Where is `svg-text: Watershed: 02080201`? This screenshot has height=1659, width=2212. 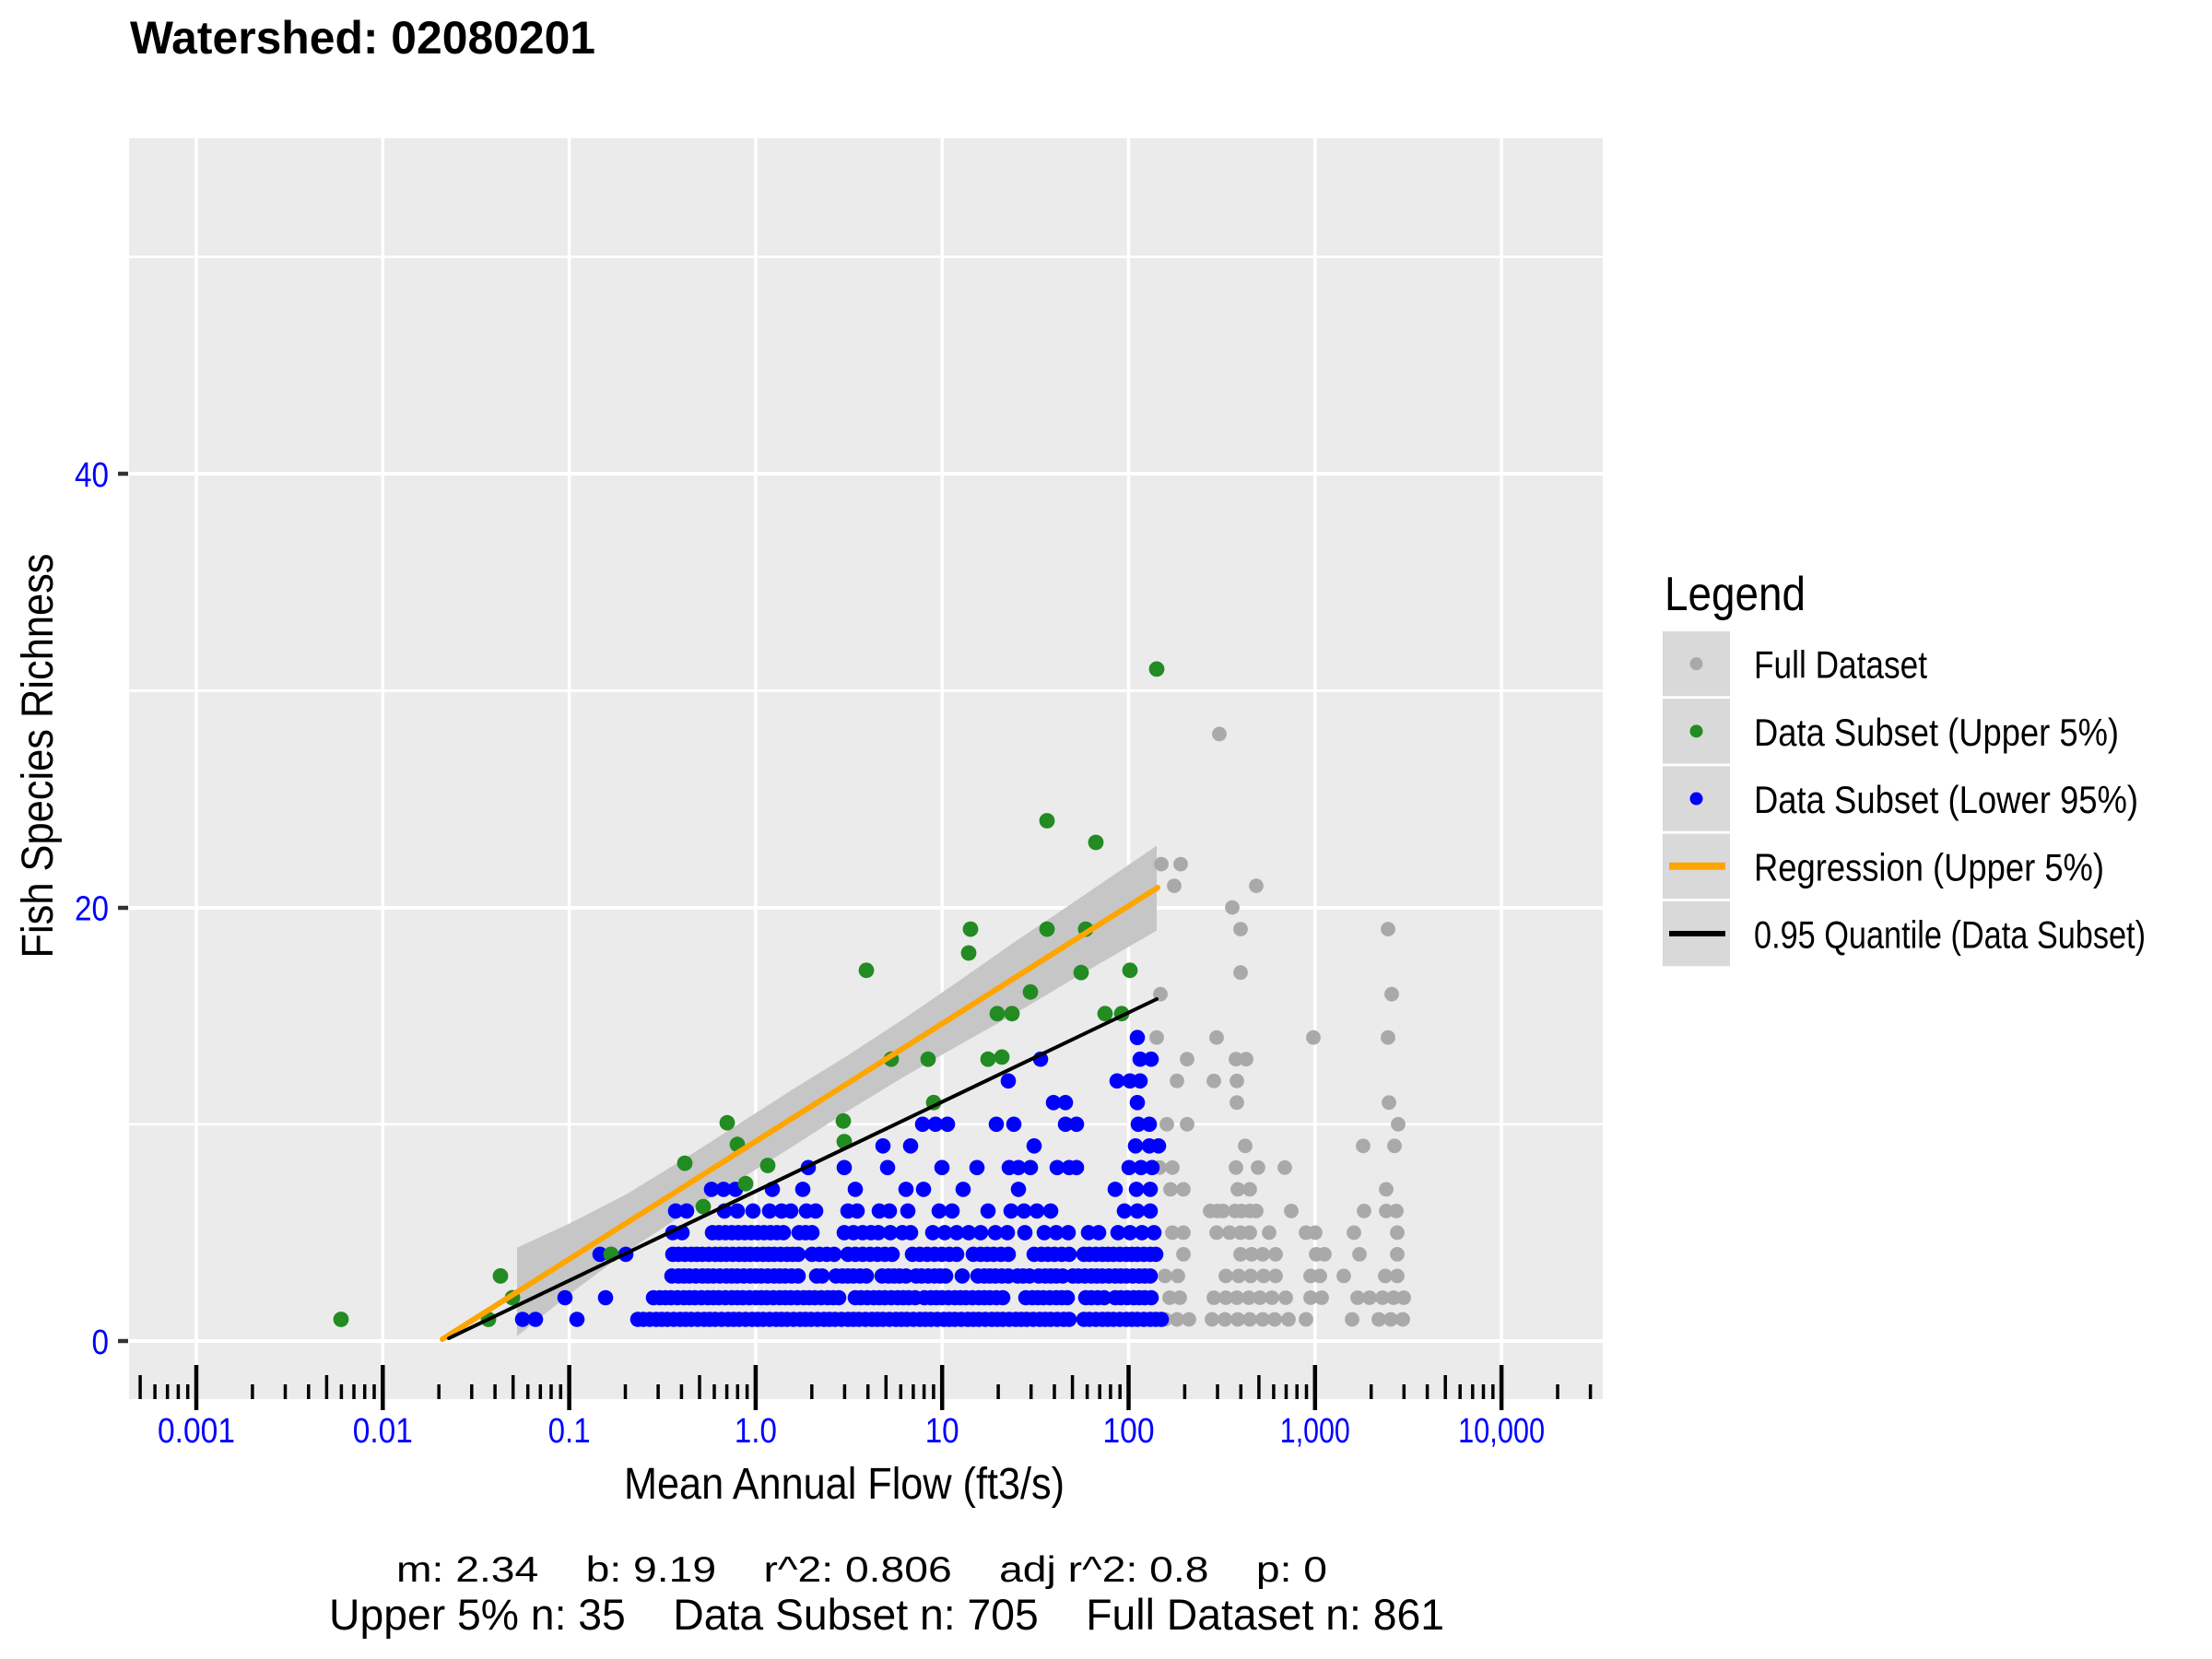 svg-text: Watershed: 02080201 is located at coordinates (362, 38).